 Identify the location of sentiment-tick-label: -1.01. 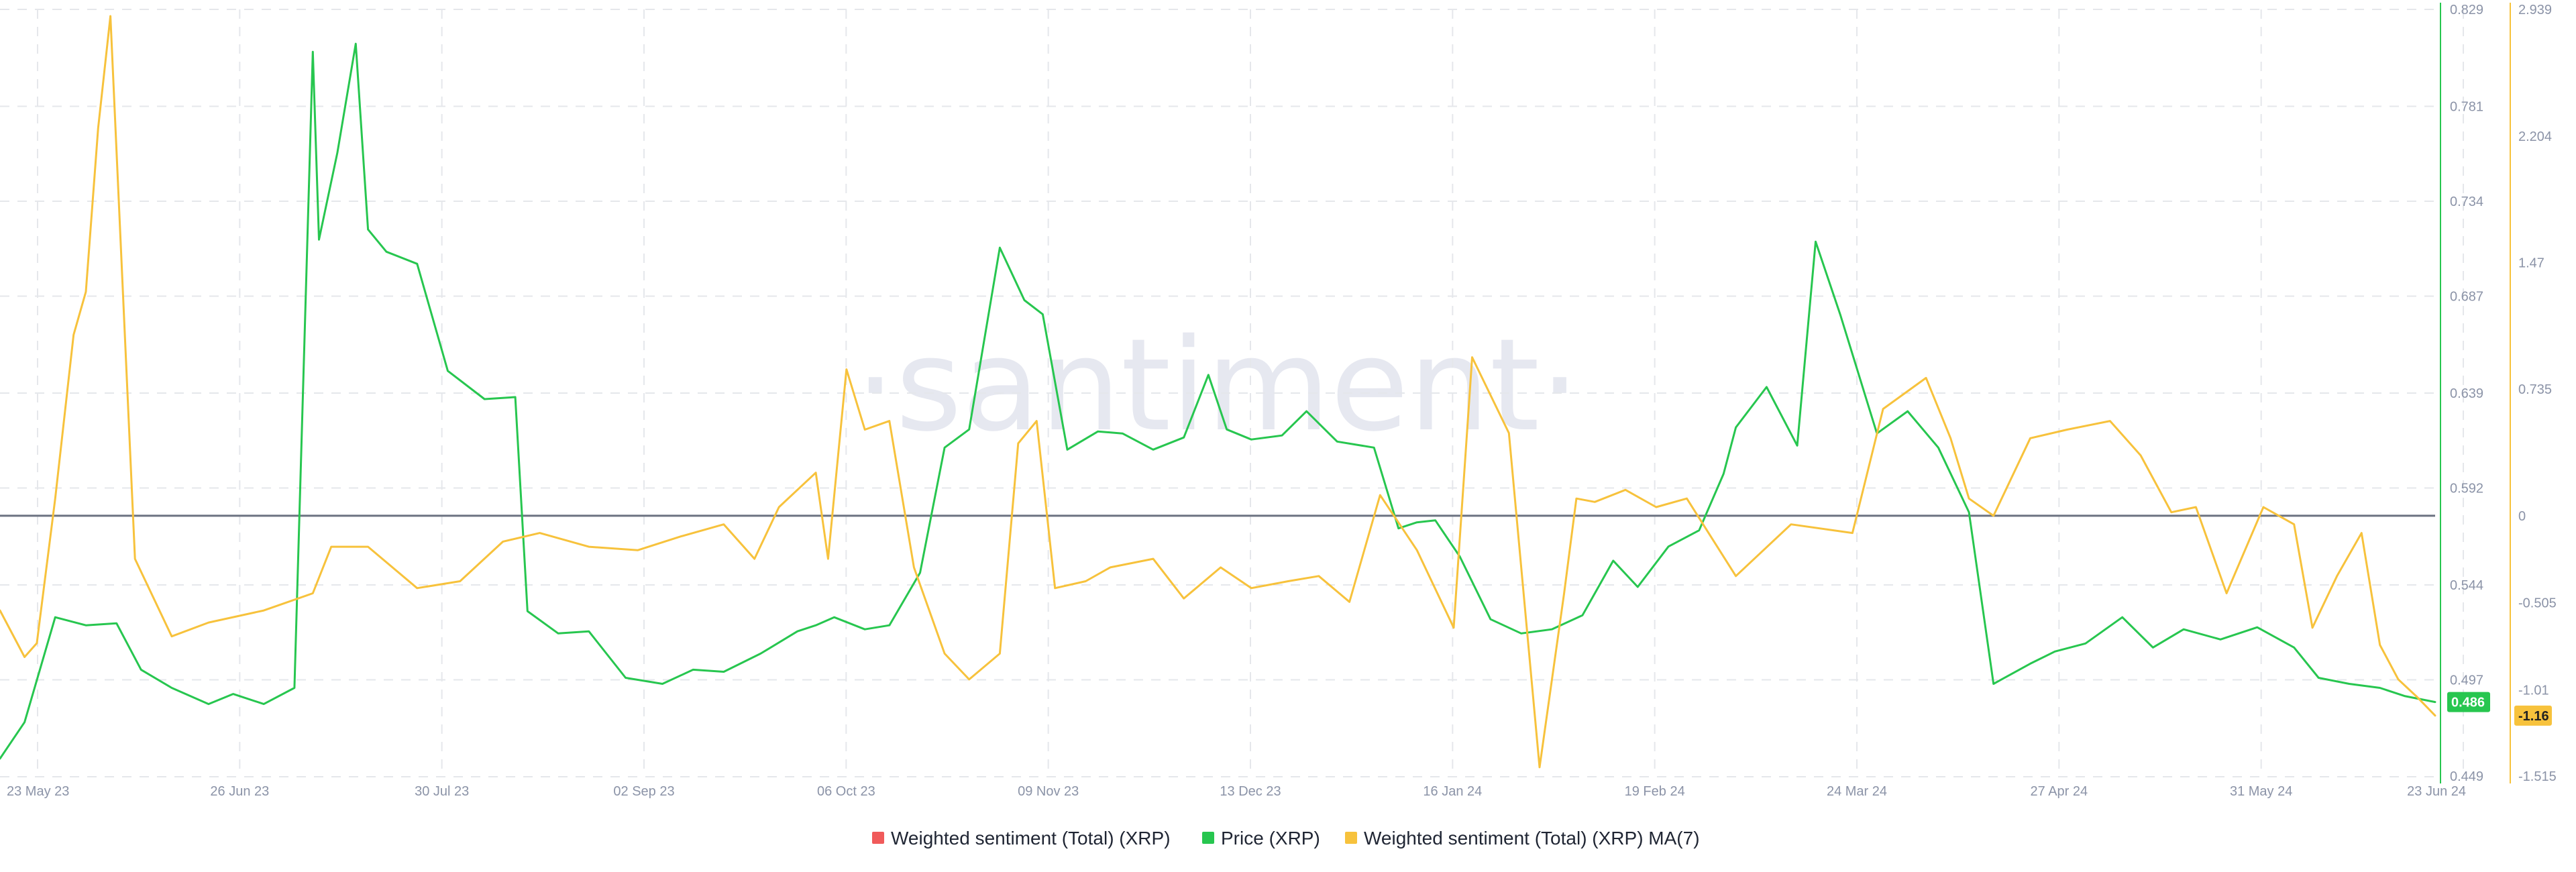
(2533, 691).